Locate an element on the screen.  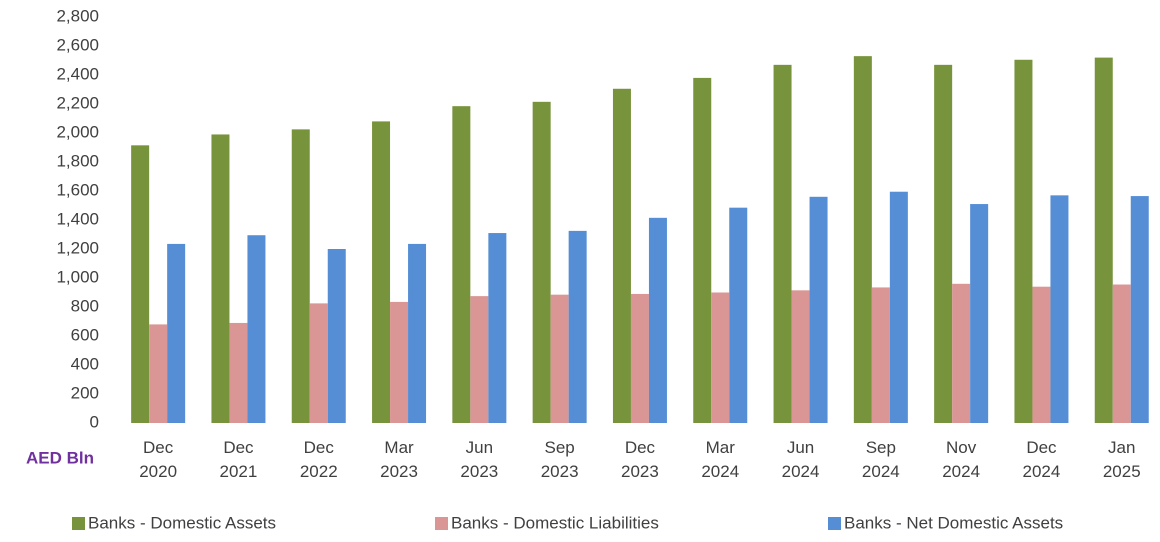
y-tick-label: 1,400 is located at coordinates (77, 218).